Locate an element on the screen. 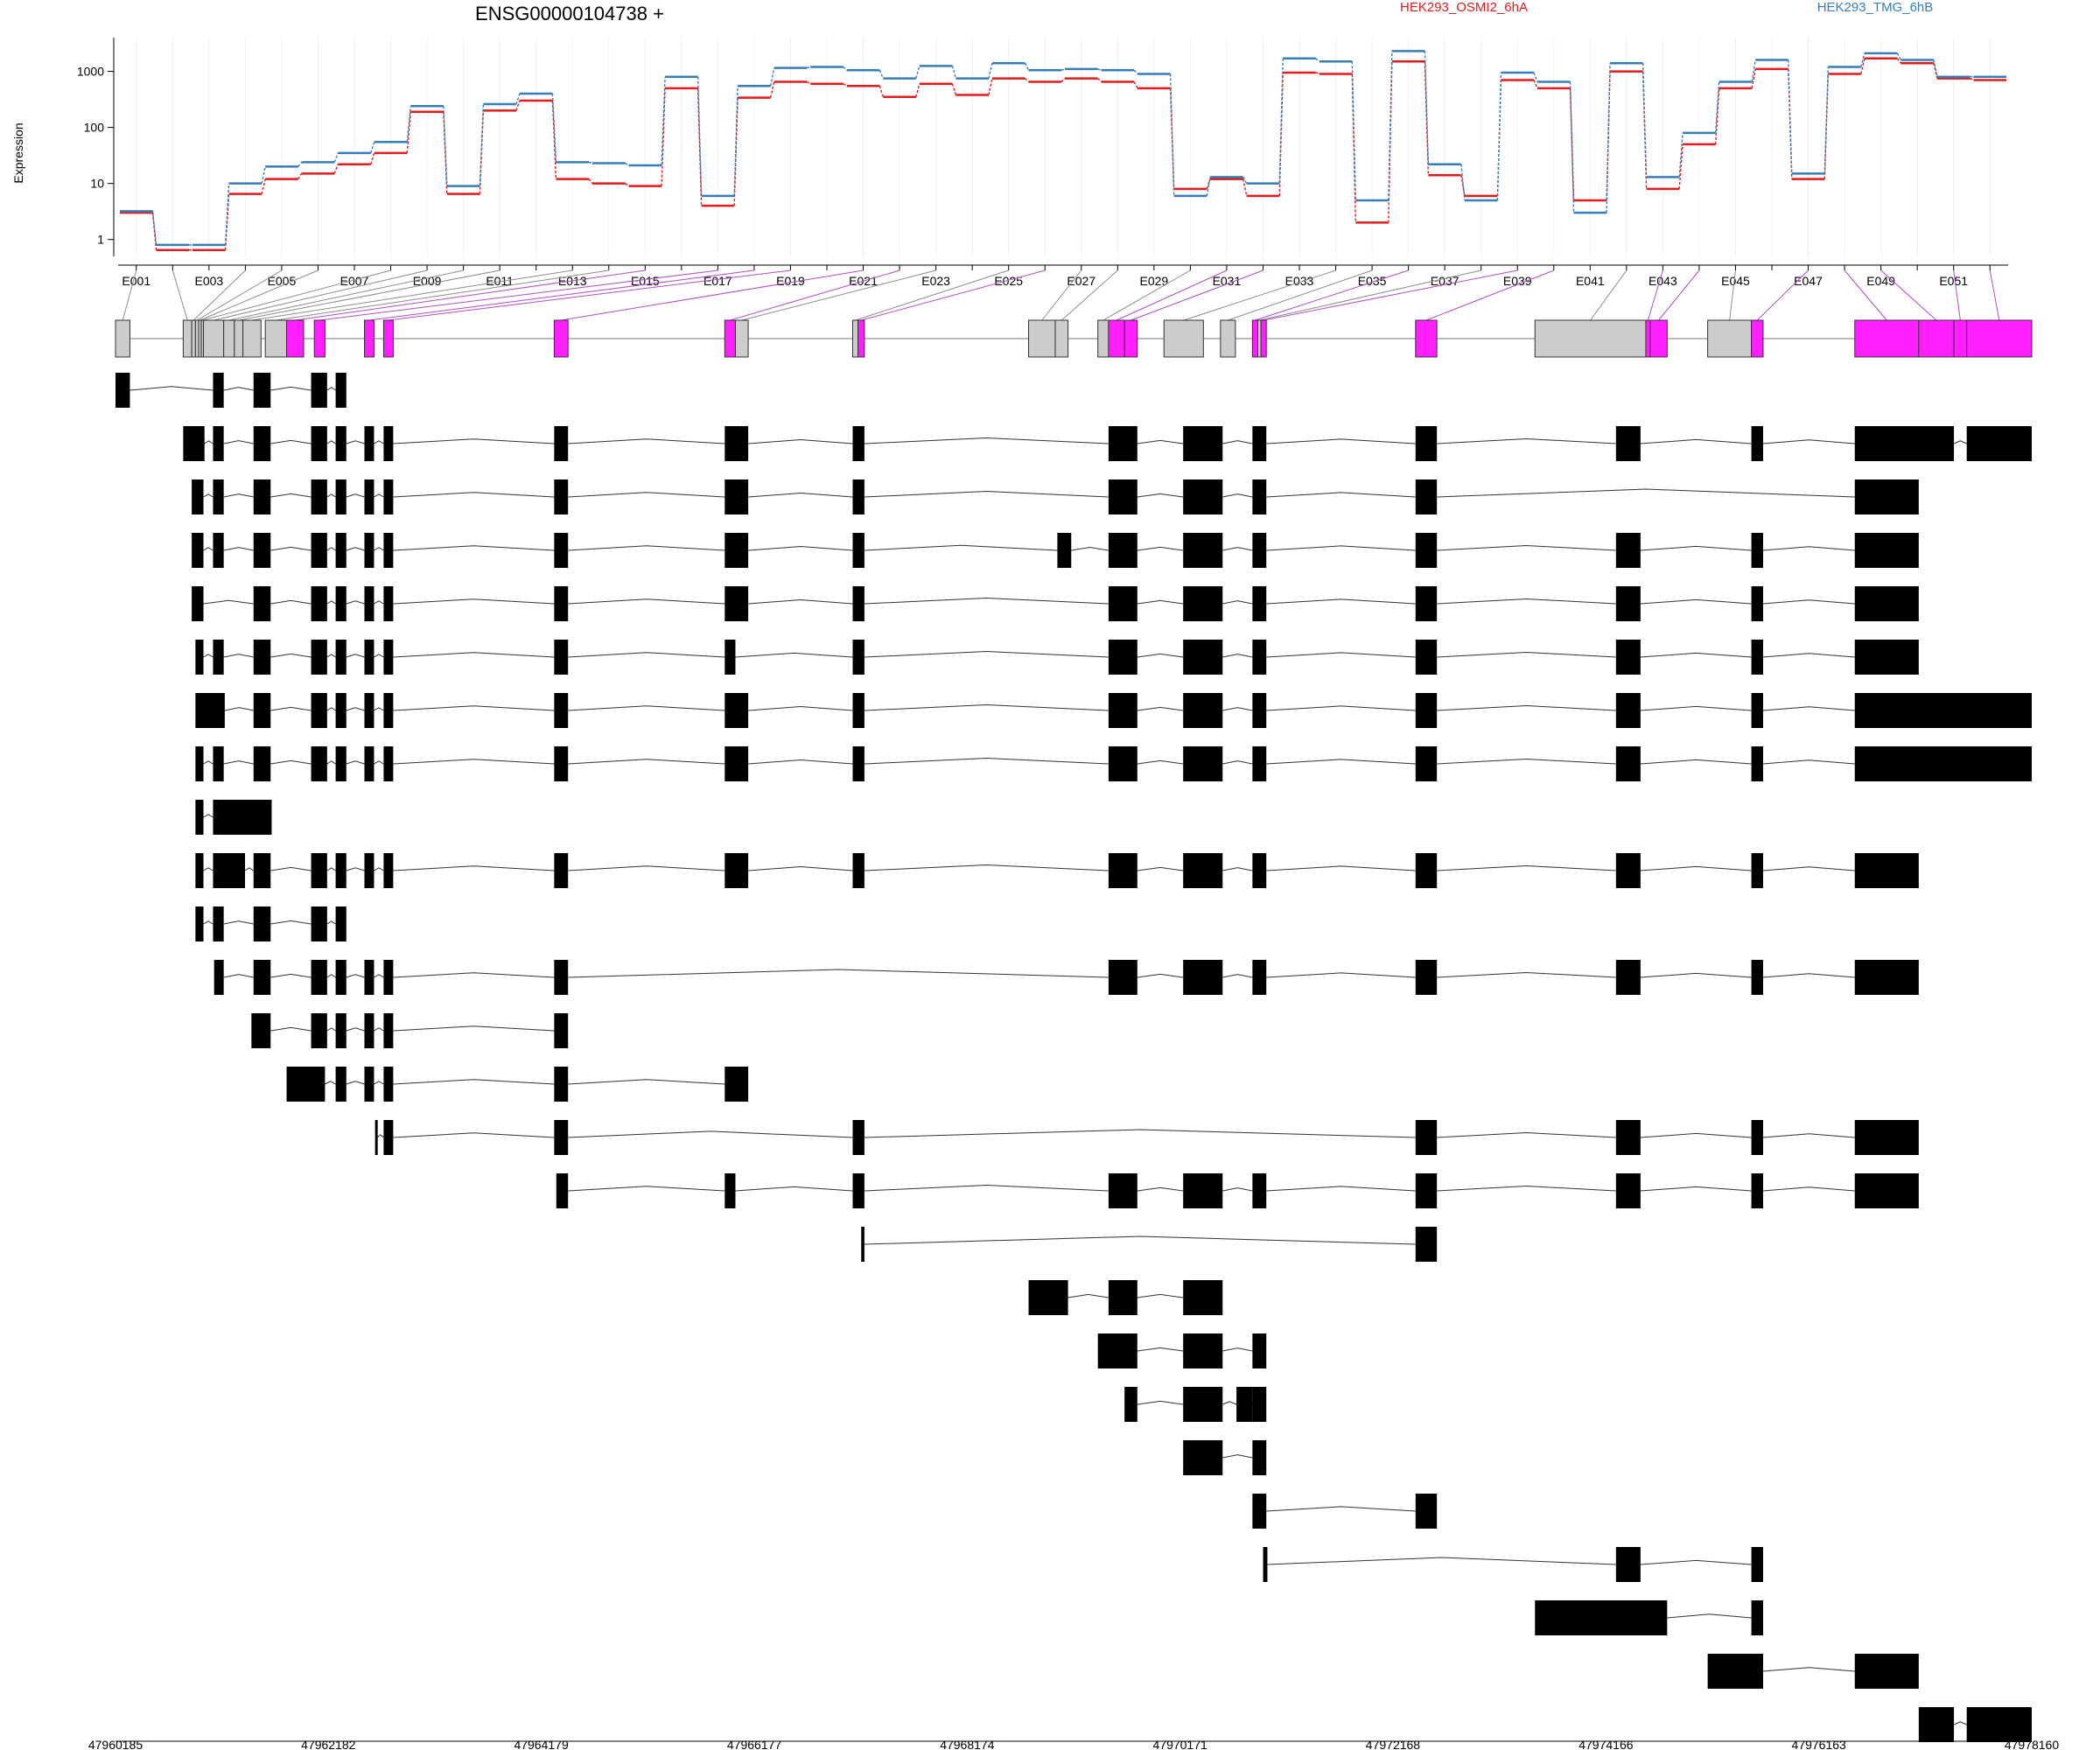 This screenshot has width=2100, height=1750. genome-tick-label: 47966177 is located at coordinates (754, 1744).